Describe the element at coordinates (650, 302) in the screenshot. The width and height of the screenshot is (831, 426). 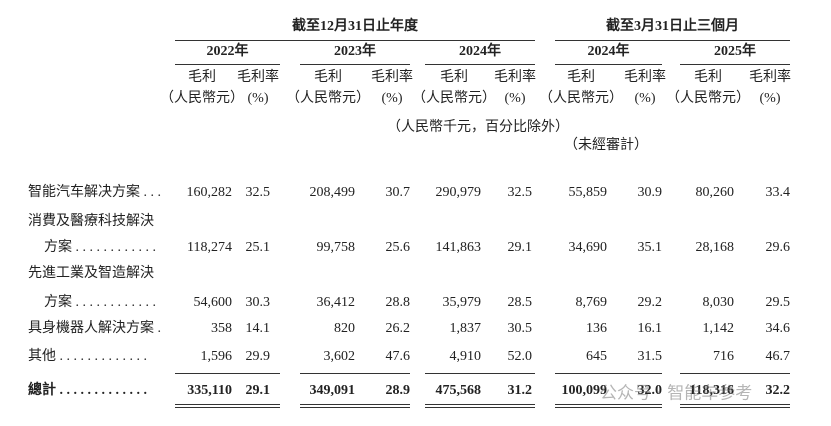
I see `margin: 29.2` at that location.